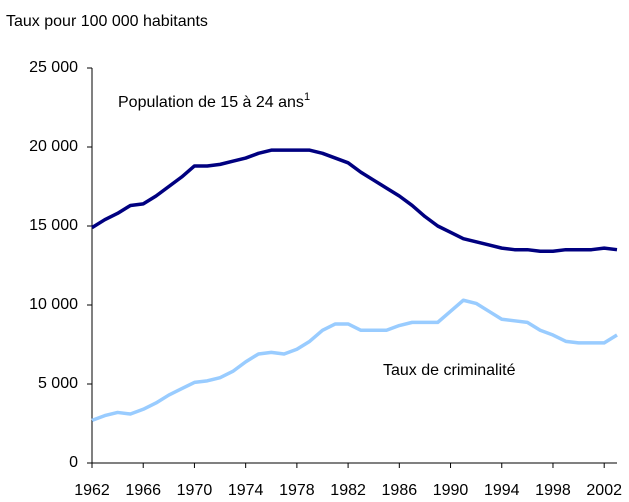 The image size is (629, 502). Describe the element at coordinates (58, 383) in the screenshot. I see `y-tick-label: 5 000` at that location.